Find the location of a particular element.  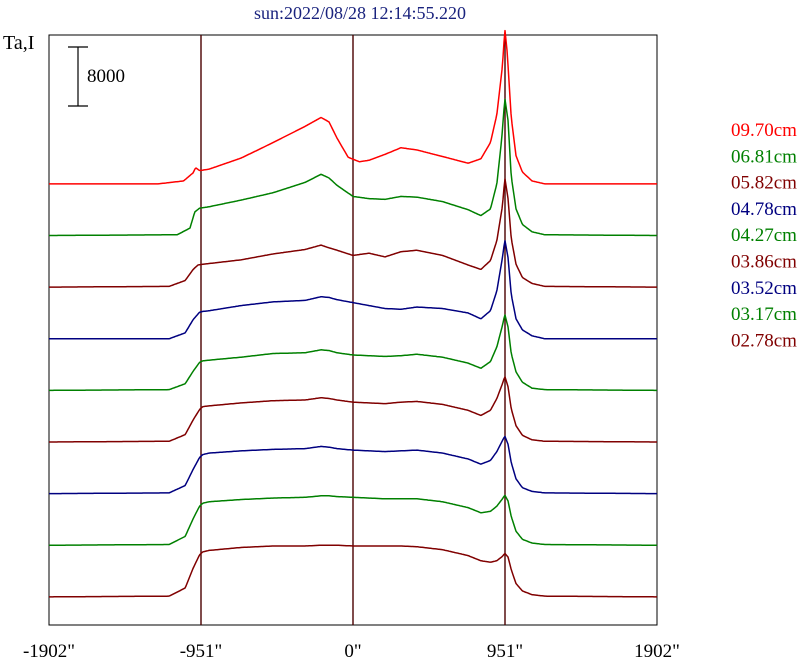

x-tick-label-4: 1902" is located at coordinates (657, 651).